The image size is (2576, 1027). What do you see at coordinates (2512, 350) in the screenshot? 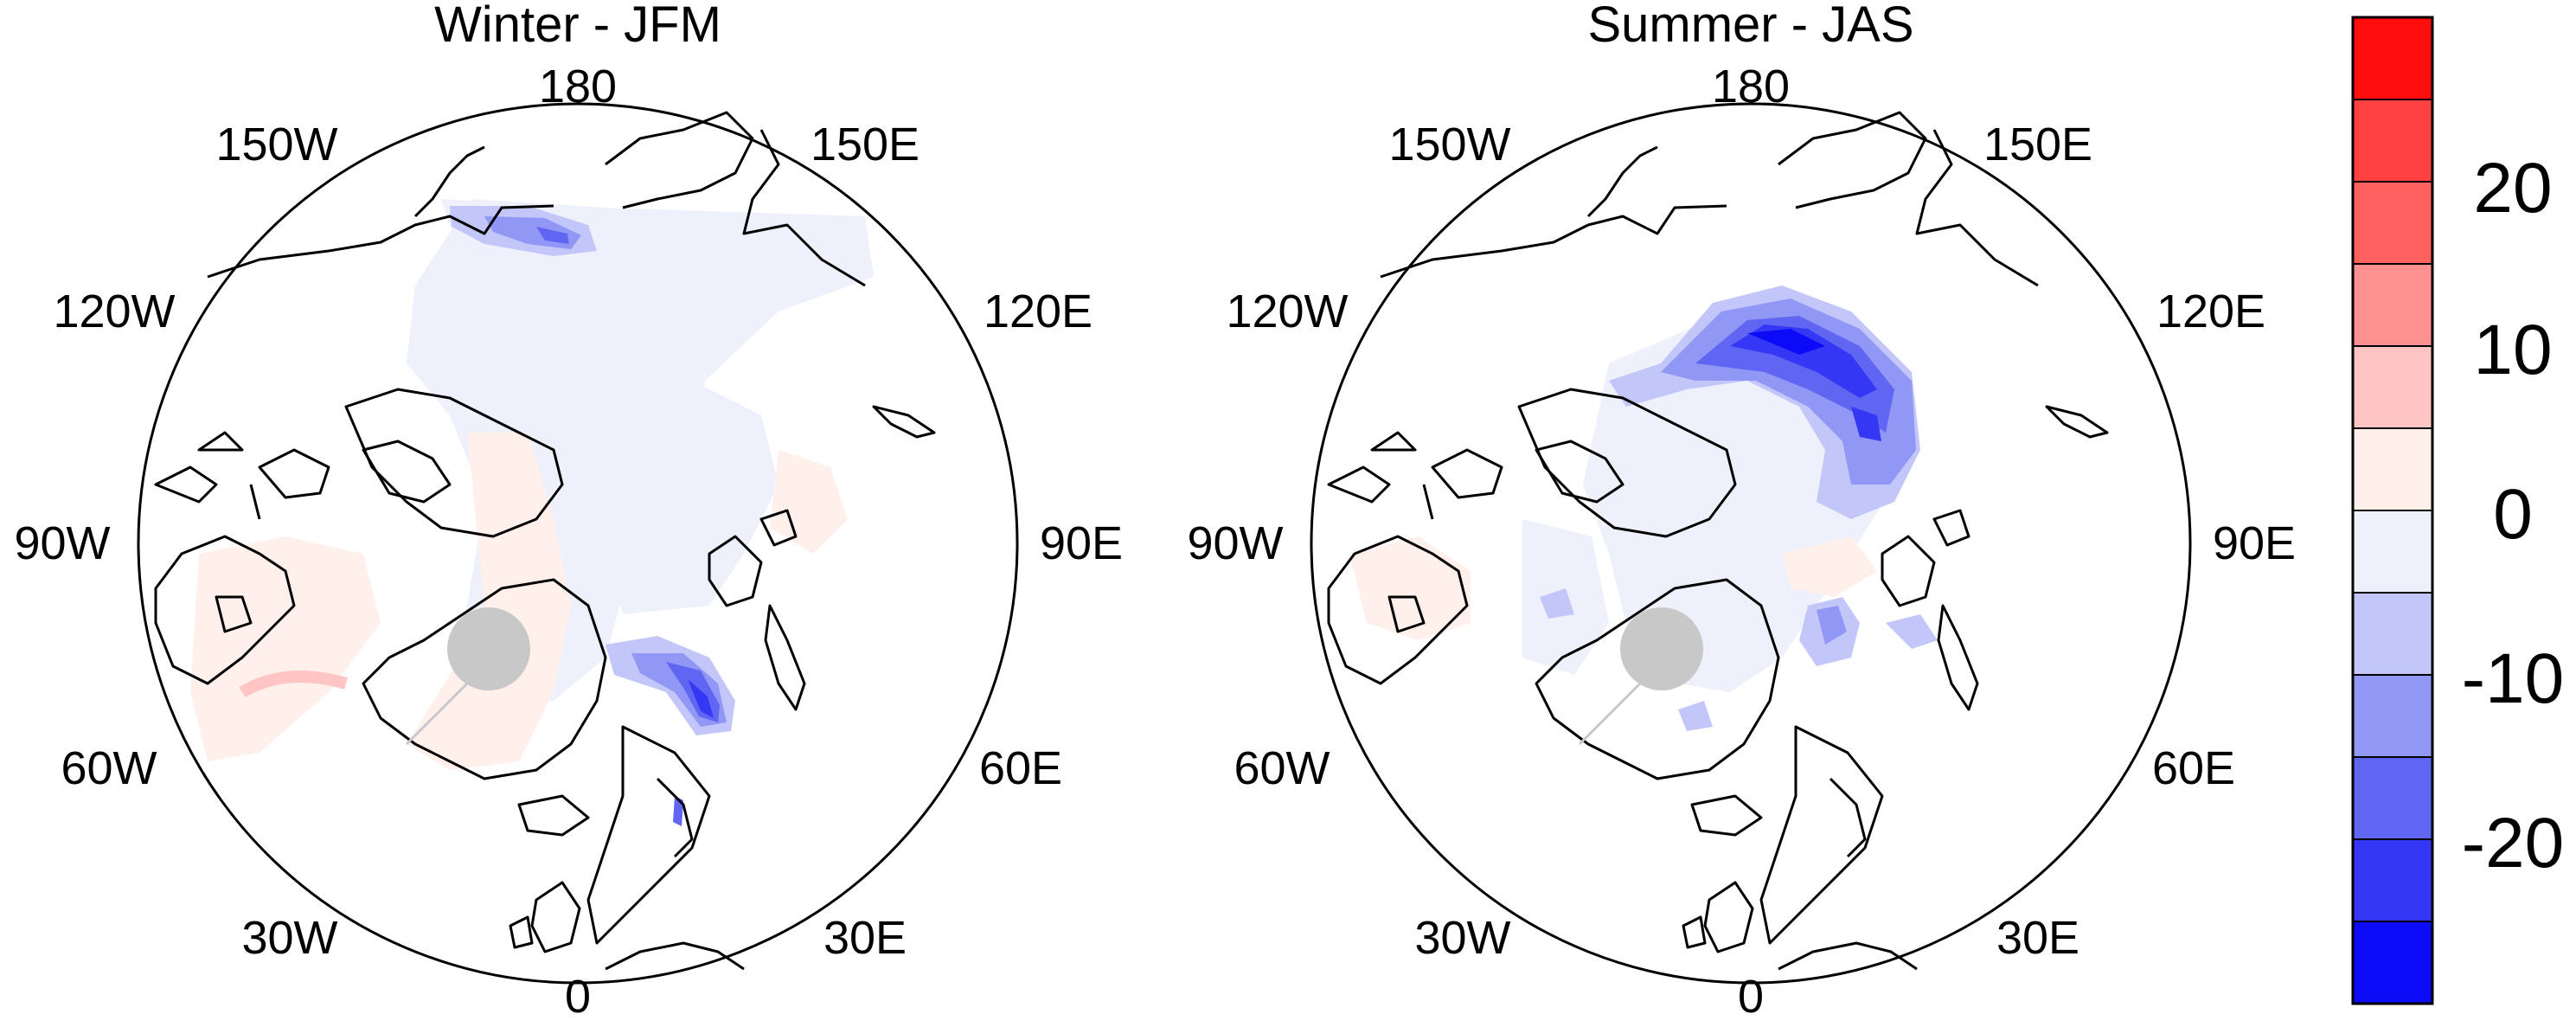
I see `colorbar-tick-label: 10` at bounding box center [2512, 350].